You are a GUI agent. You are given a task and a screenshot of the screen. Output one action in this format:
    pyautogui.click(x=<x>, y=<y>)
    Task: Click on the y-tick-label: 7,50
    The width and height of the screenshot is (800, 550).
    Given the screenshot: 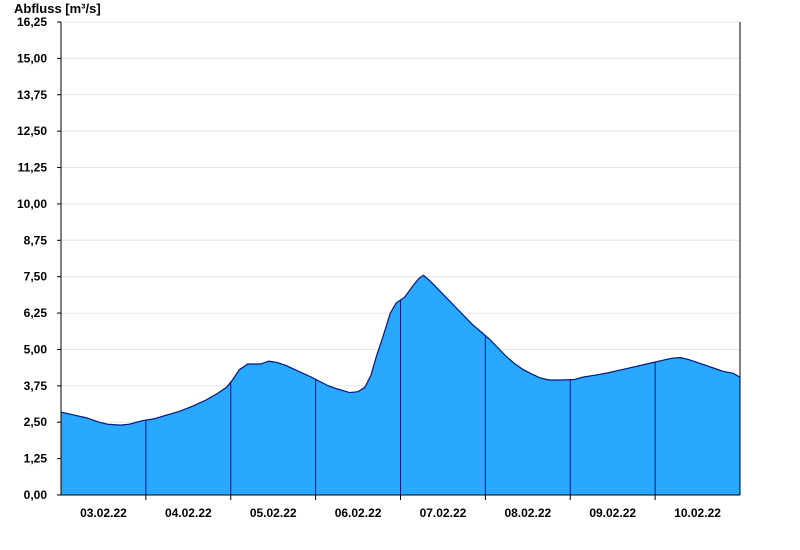 What is the action you would take?
    pyautogui.click(x=36, y=277)
    